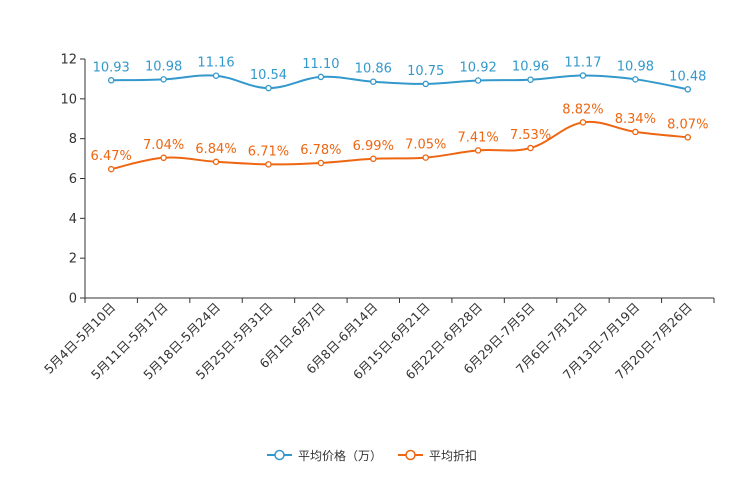 This screenshot has height=496, width=744. I want to click on data-label: 6.84%, so click(215, 149).